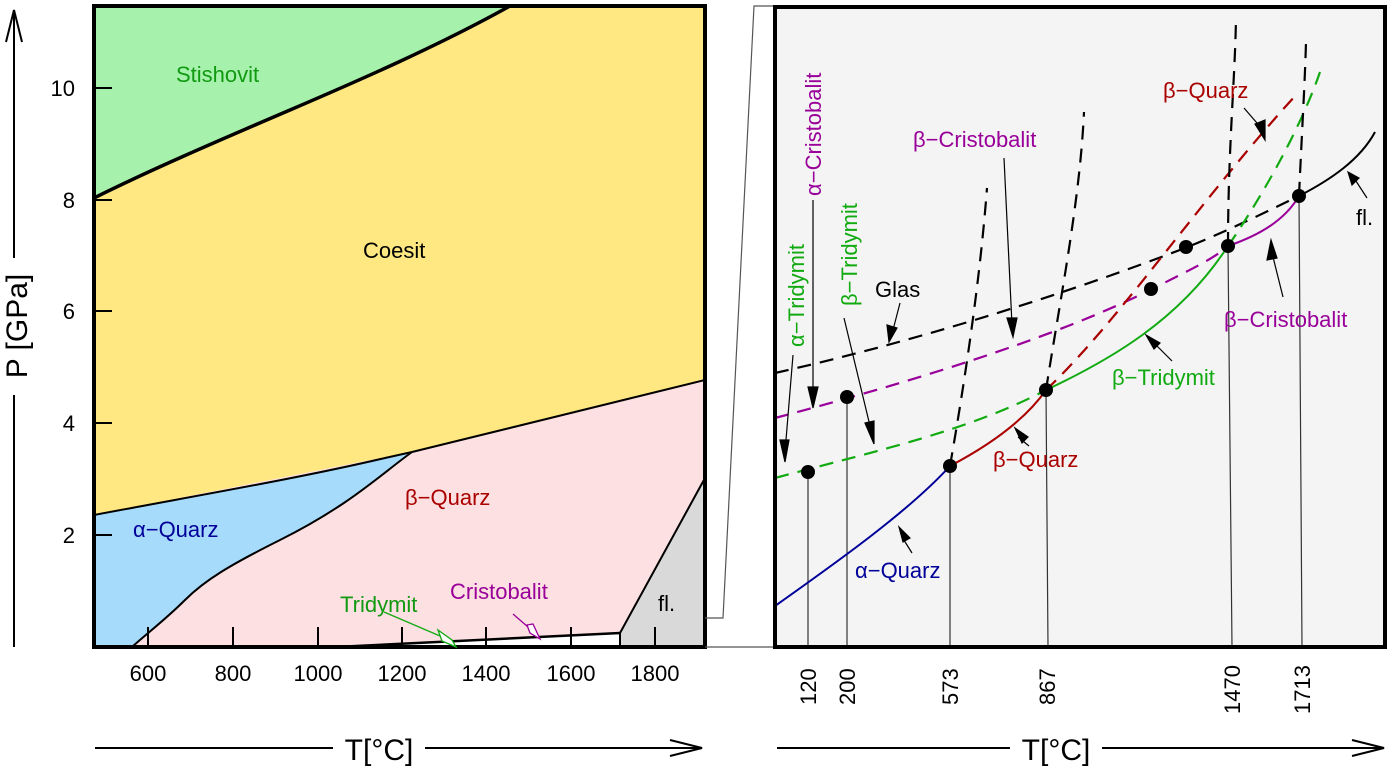 The height and width of the screenshot is (770, 1388). Describe the element at coordinates (1337, 164) in the screenshot. I see `melt-curve` at that location.